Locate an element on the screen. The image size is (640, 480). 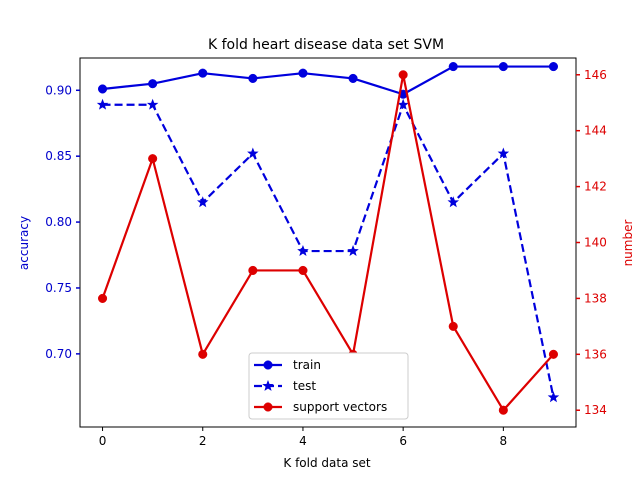
legend-item: test is located at coordinates (285, 386).